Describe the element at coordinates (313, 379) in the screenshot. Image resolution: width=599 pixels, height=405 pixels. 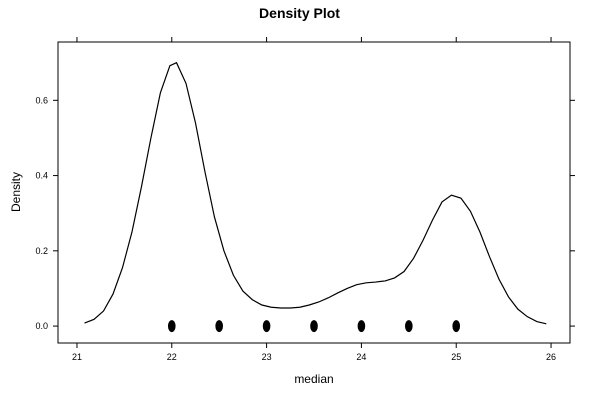
I see `x-axis-label: median` at that location.